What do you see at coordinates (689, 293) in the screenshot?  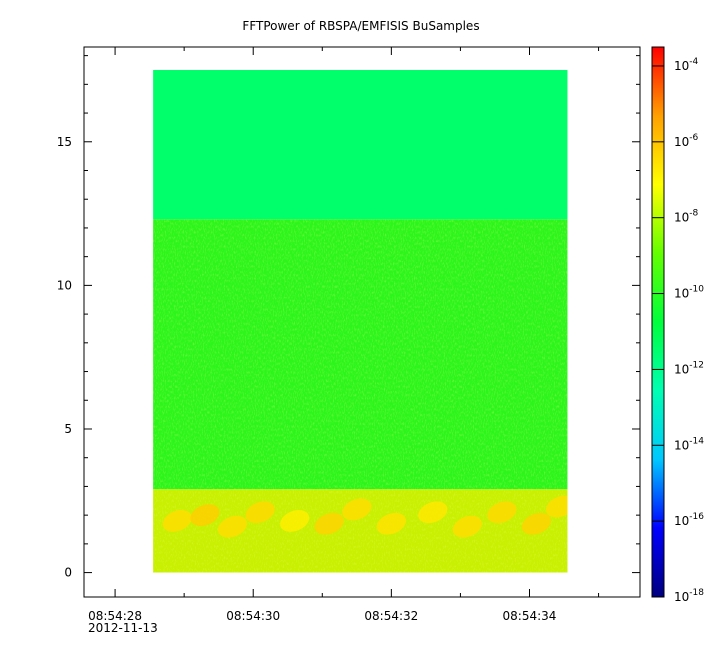 I see `colorbar-tick-label: 10⁻¹⁰` at bounding box center [689, 293].